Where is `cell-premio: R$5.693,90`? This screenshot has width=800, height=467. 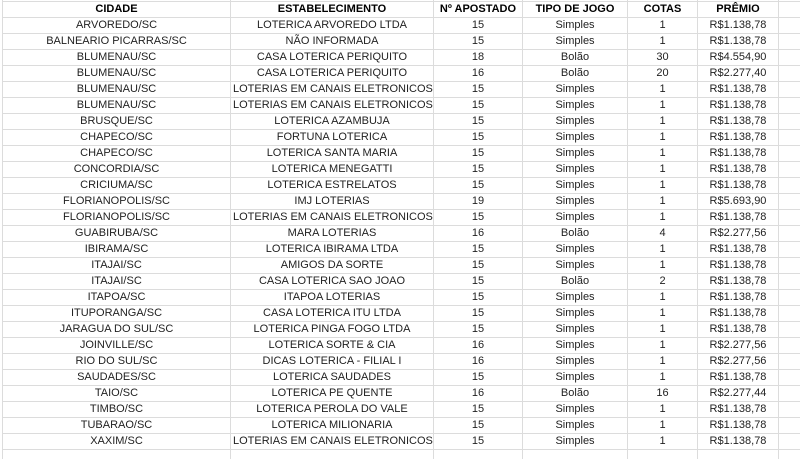 cell-premio: R$5.693,90 is located at coordinates (738, 201).